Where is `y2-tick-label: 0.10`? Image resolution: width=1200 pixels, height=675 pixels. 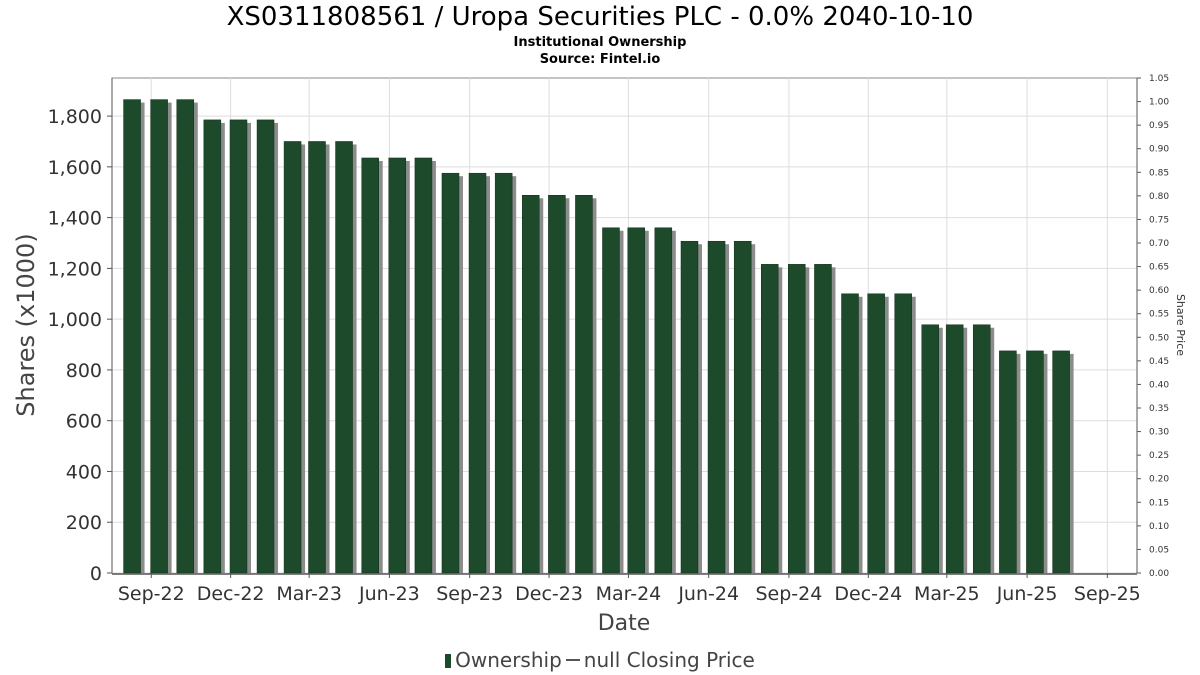 y2-tick-label: 0.10 is located at coordinates (1159, 527).